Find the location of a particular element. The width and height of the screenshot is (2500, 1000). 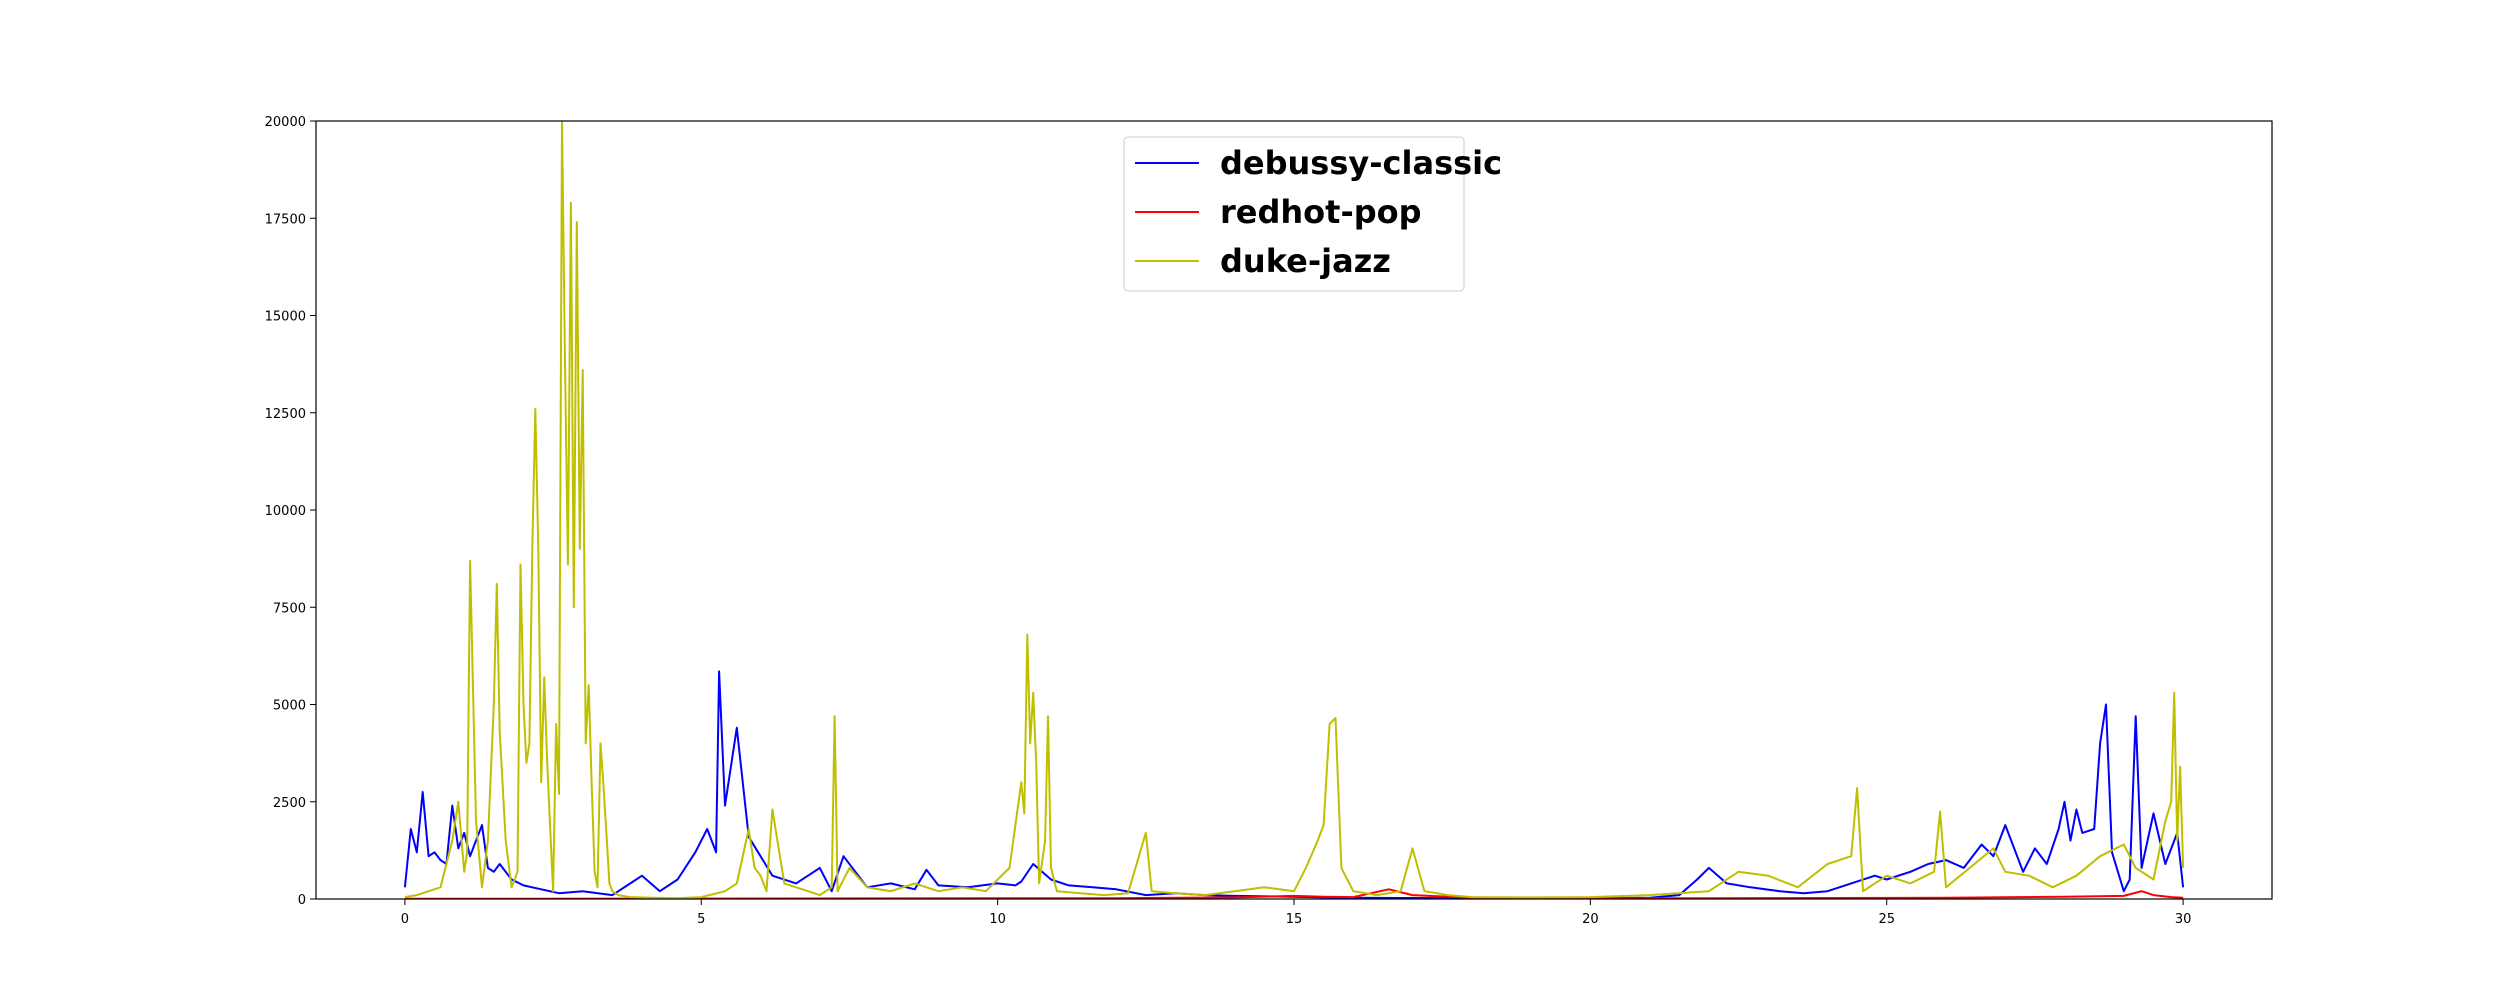

x-tick-label: 20 is located at coordinates (1590, 919).